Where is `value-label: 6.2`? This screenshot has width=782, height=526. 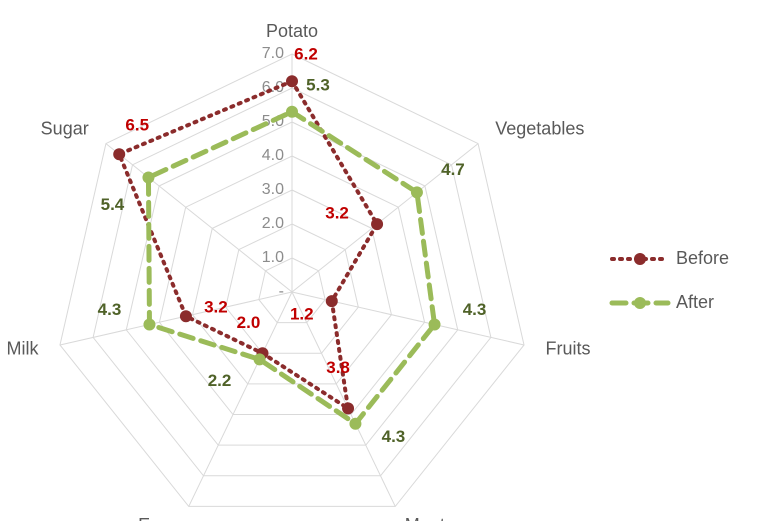
value-label: 6.2 is located at coordinates (306, 54).